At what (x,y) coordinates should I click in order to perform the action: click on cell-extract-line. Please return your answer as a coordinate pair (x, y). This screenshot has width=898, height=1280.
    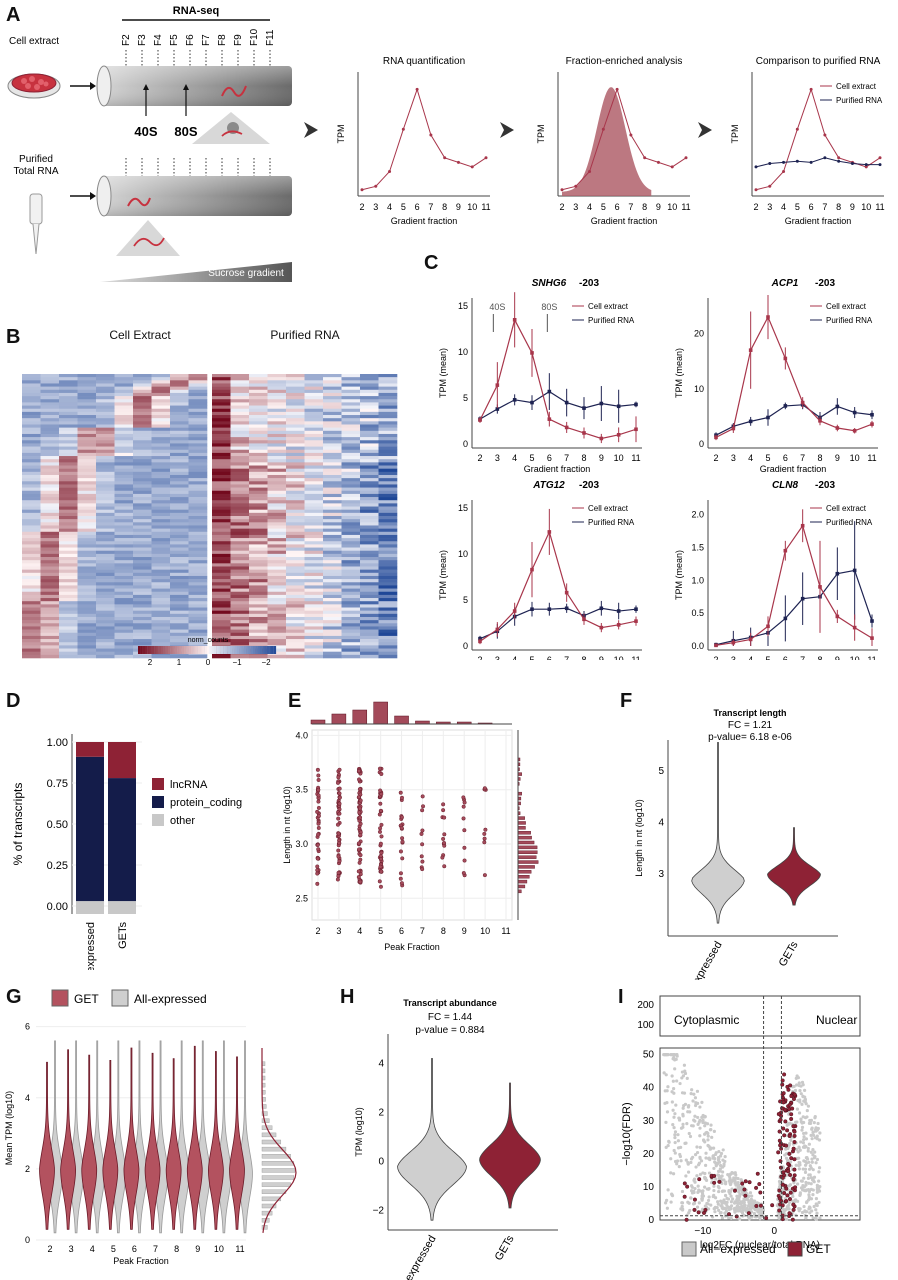
    Looking at the image, I should click on (794, 585).